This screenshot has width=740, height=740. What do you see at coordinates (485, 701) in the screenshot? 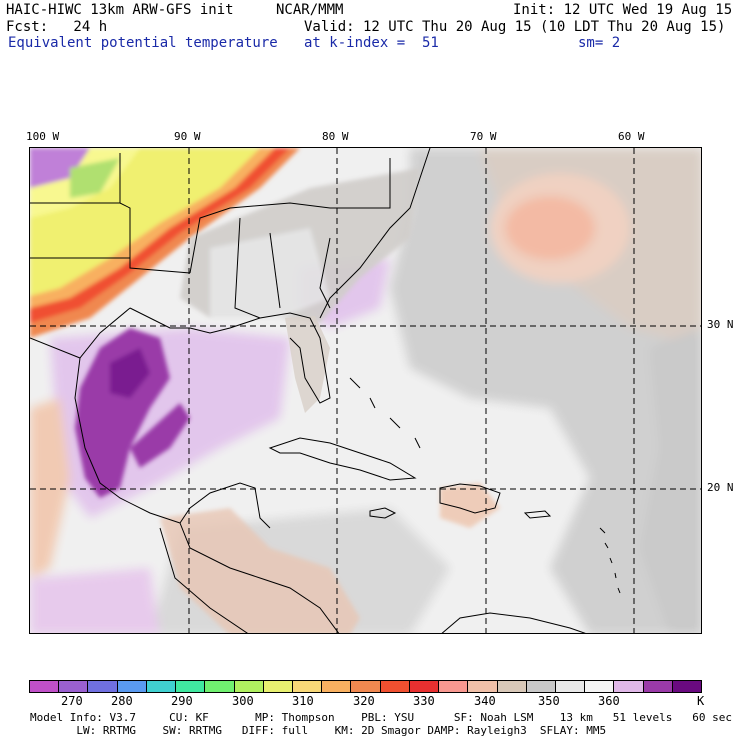
I see `colorbar-tick-340: 340` at bounding box center [485, 701].